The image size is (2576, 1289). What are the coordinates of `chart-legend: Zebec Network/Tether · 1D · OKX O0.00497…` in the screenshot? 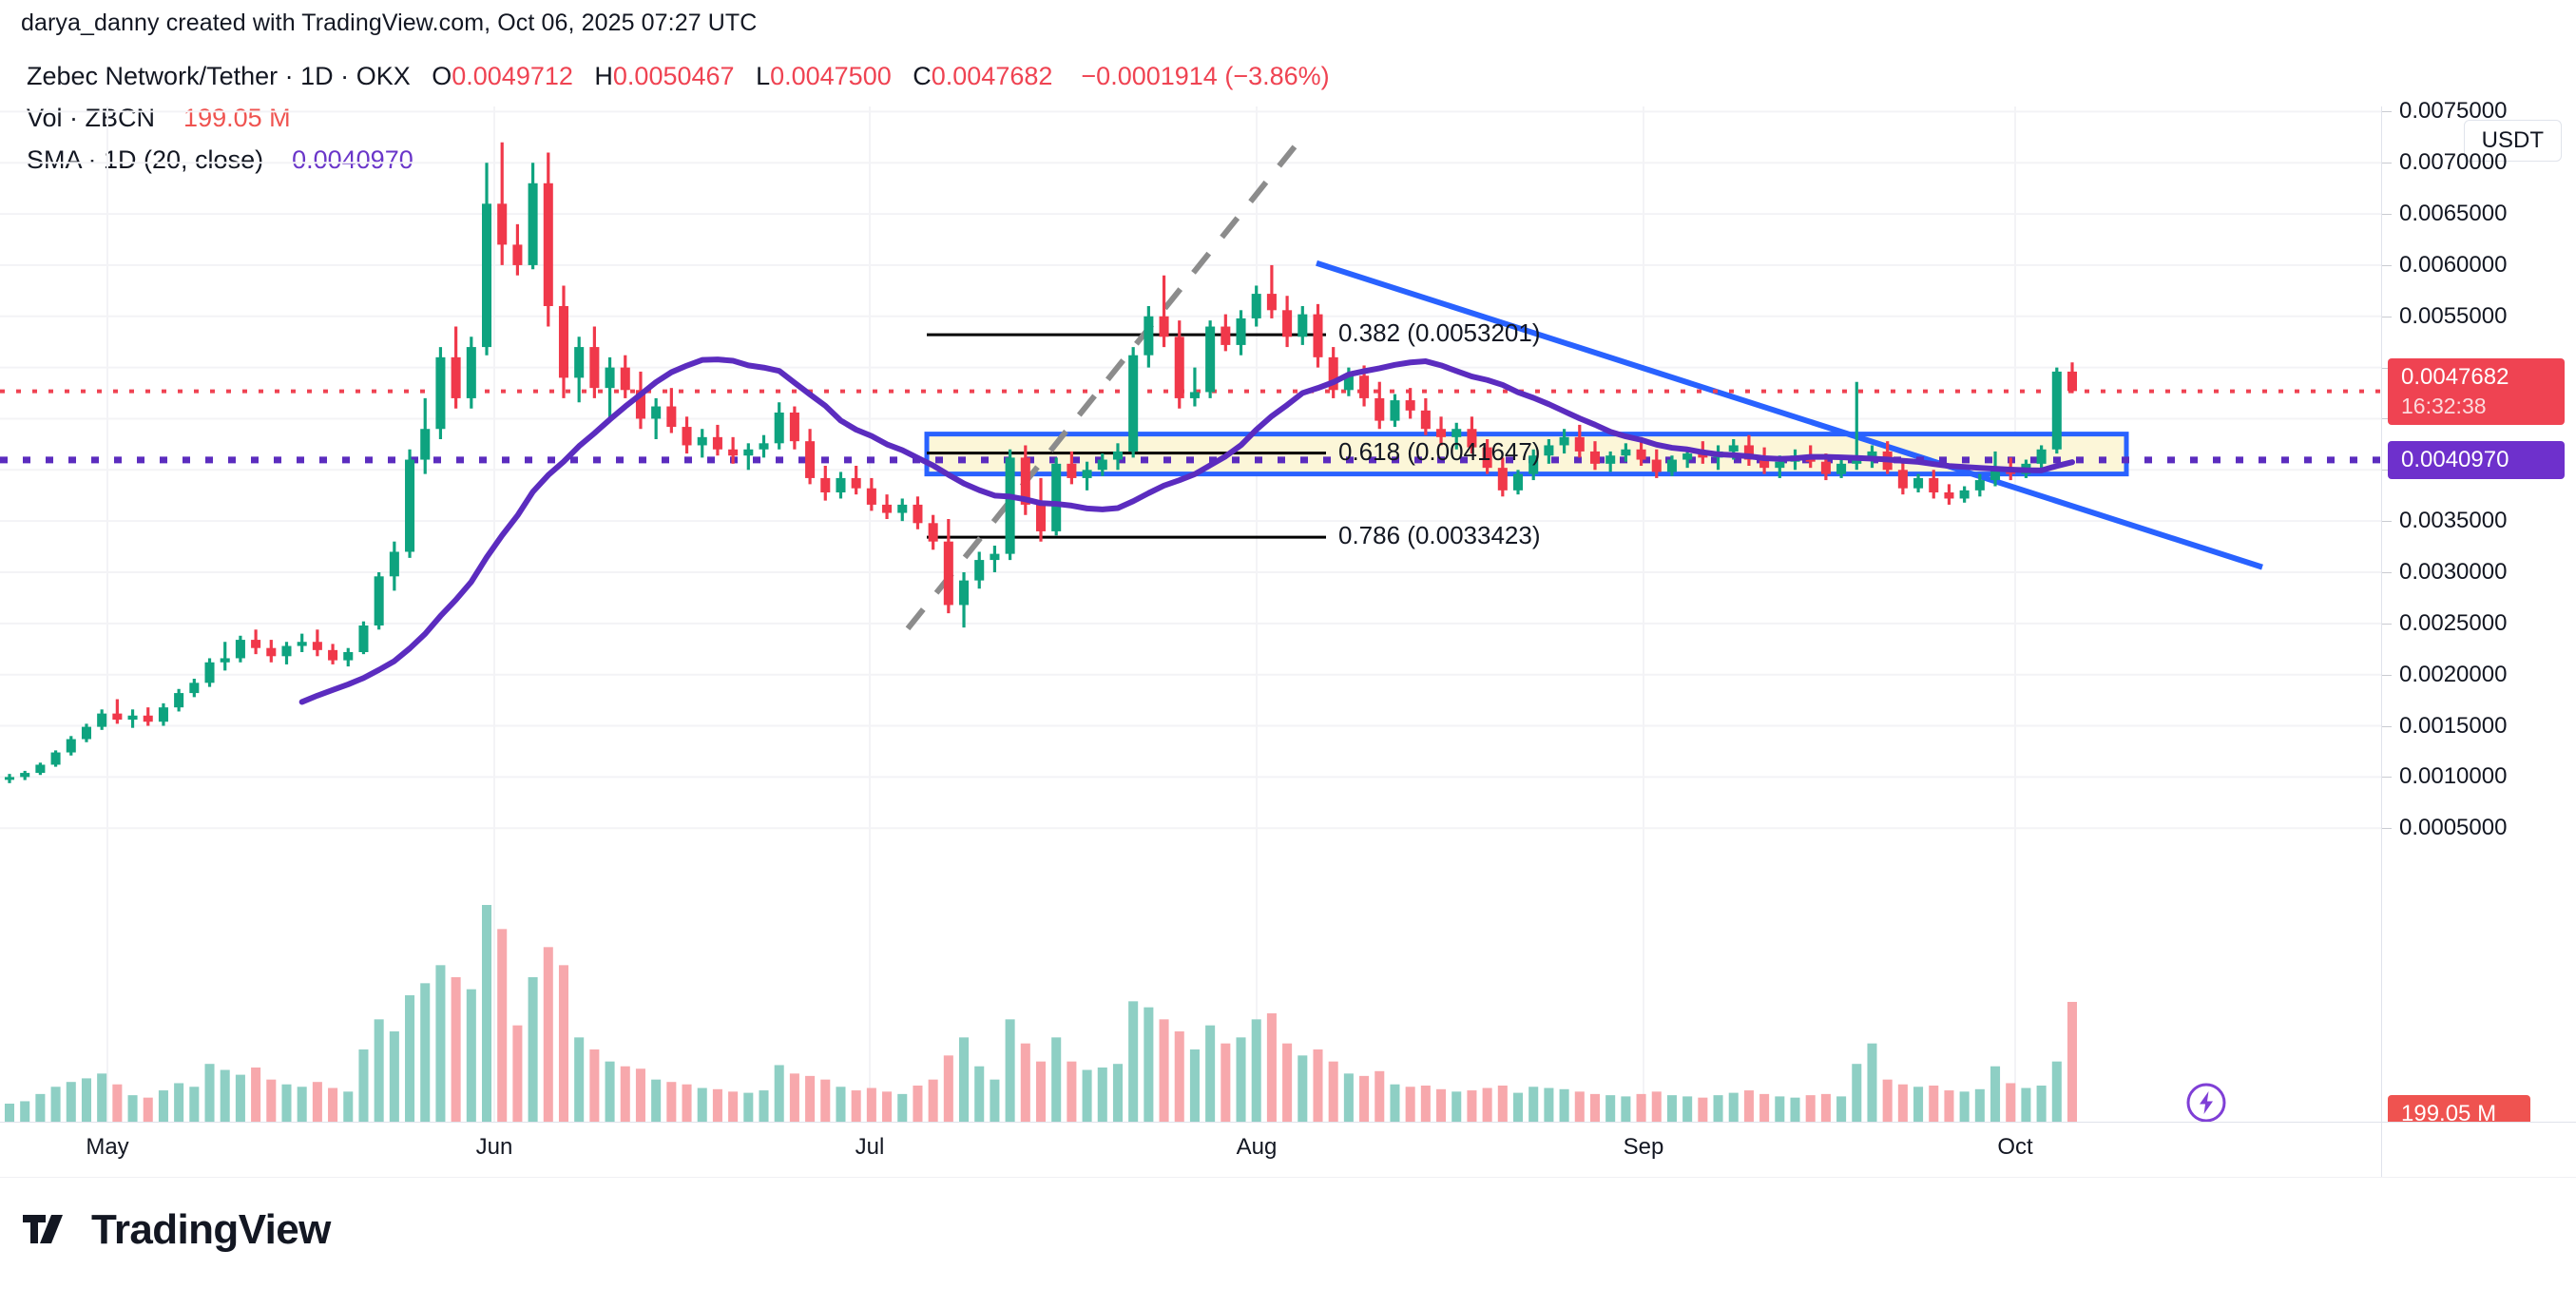 It's located at (678, 118).